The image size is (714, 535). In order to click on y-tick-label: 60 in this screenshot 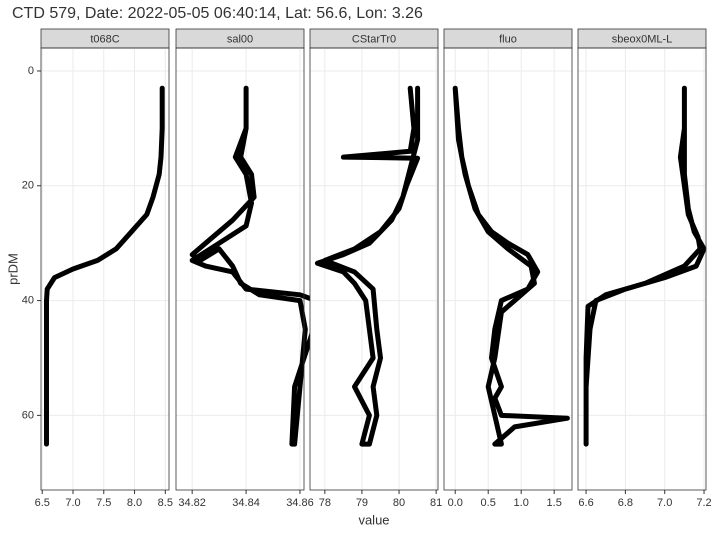, I will do `click(28, 415)`.